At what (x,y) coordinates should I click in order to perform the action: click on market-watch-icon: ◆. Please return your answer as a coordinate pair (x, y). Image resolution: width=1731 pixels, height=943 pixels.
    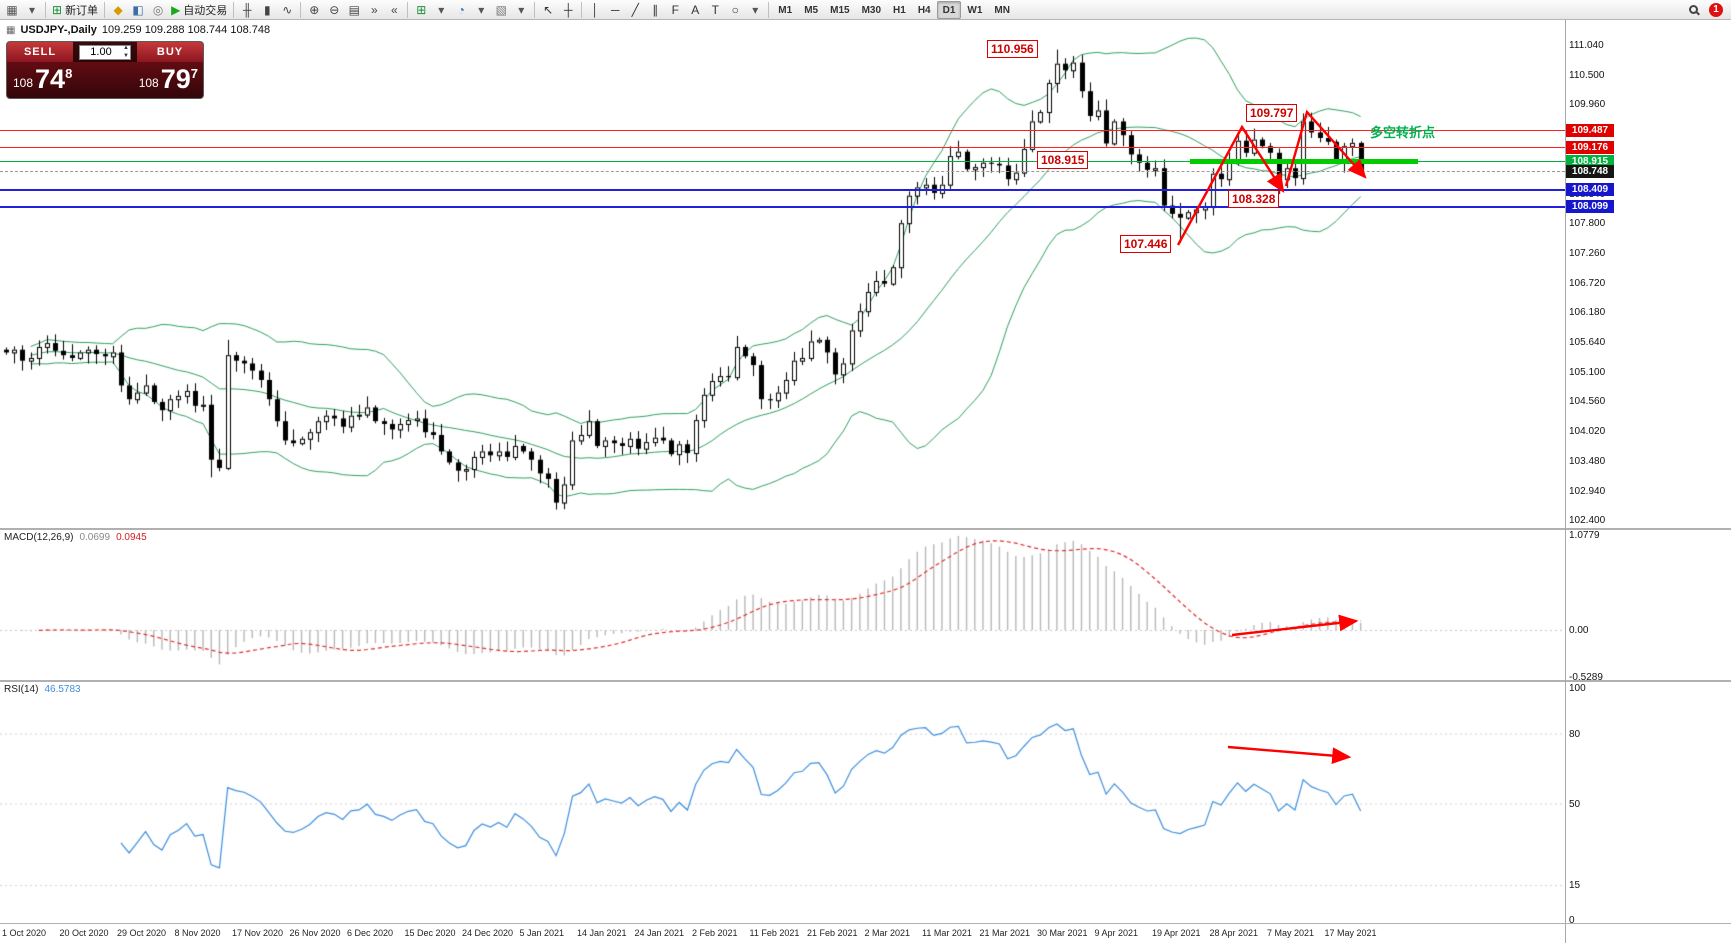
    Looking at the image, I should click on (118, 9).